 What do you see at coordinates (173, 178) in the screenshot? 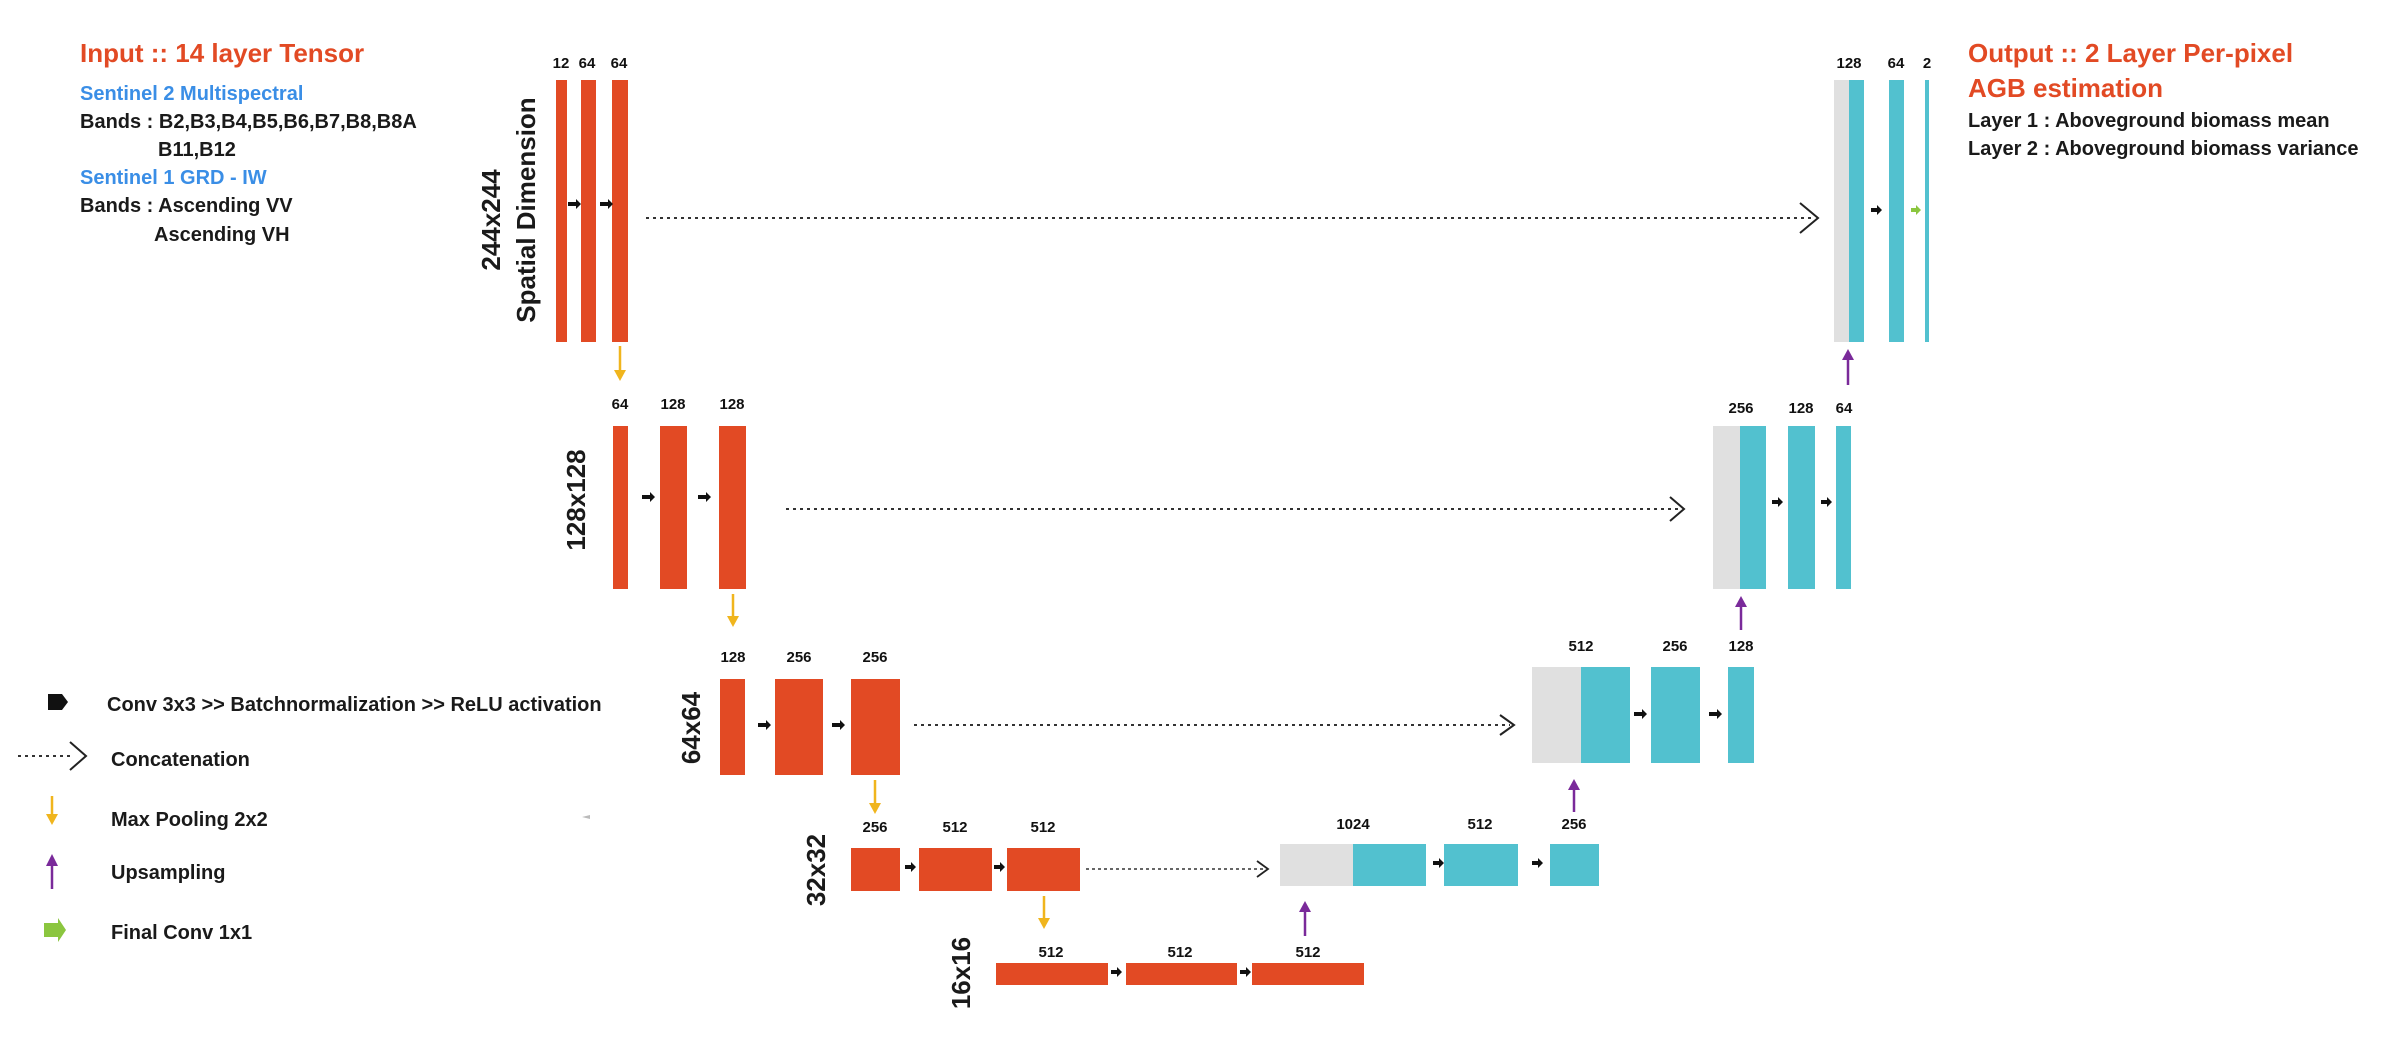
I see `s1-heading: Sentinel 1 GRD - IW` at bounding box center [173, 178].